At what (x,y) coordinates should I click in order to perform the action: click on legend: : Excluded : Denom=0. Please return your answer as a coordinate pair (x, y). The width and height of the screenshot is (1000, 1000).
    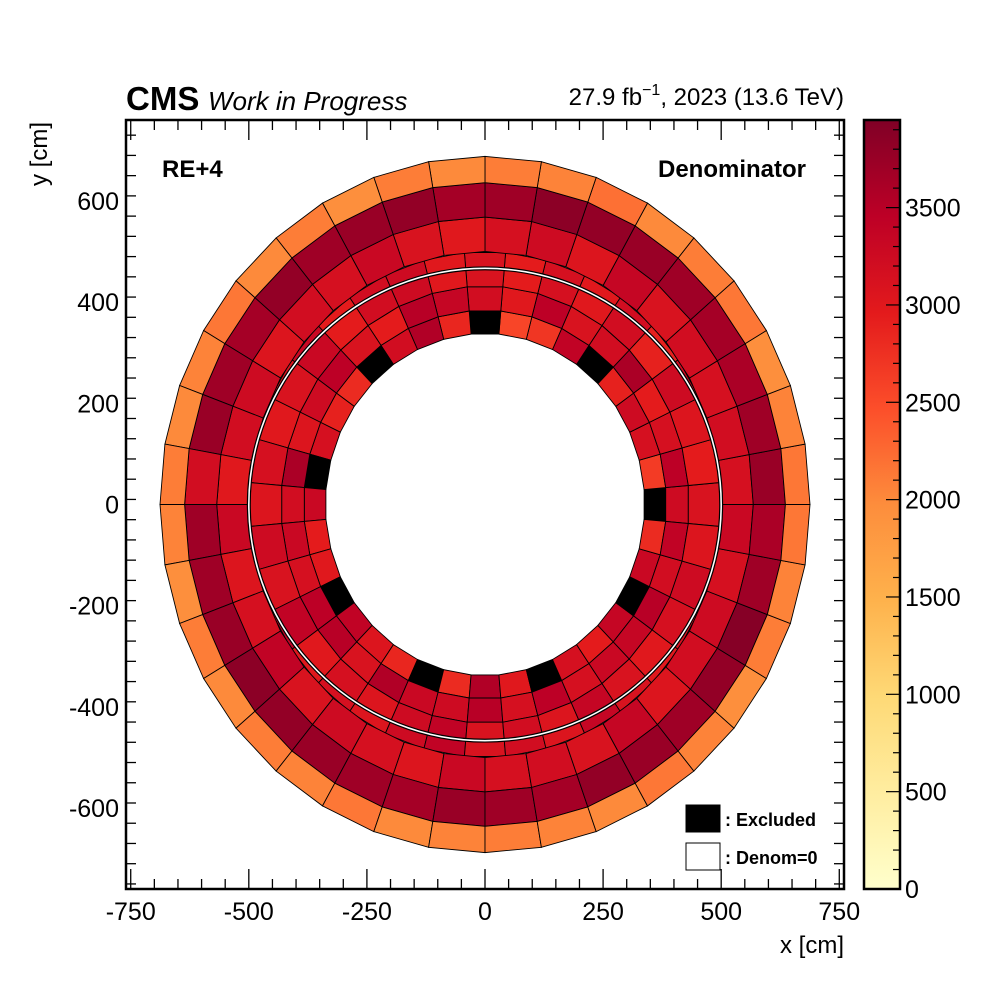
    Looking at the image, I should click on (751, 837).